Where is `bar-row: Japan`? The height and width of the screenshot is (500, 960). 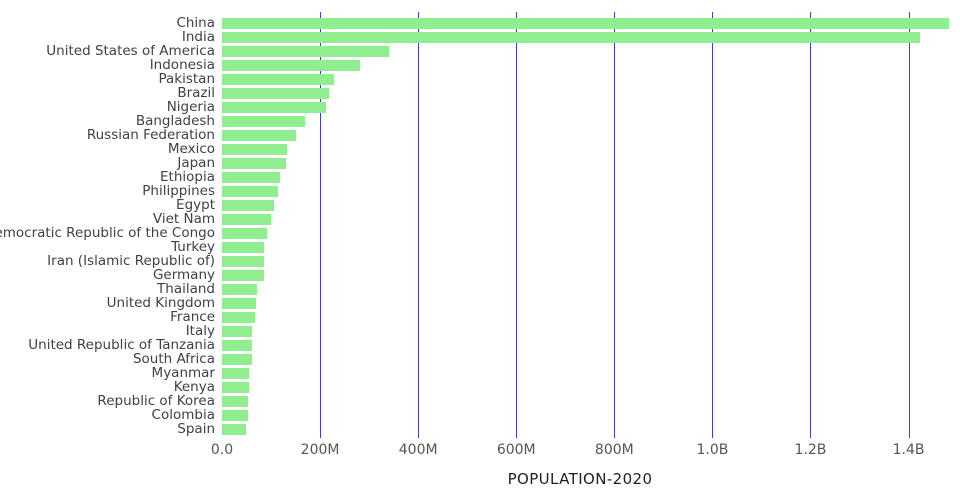
bar-row: Japan is located at coordinates (480, 163).